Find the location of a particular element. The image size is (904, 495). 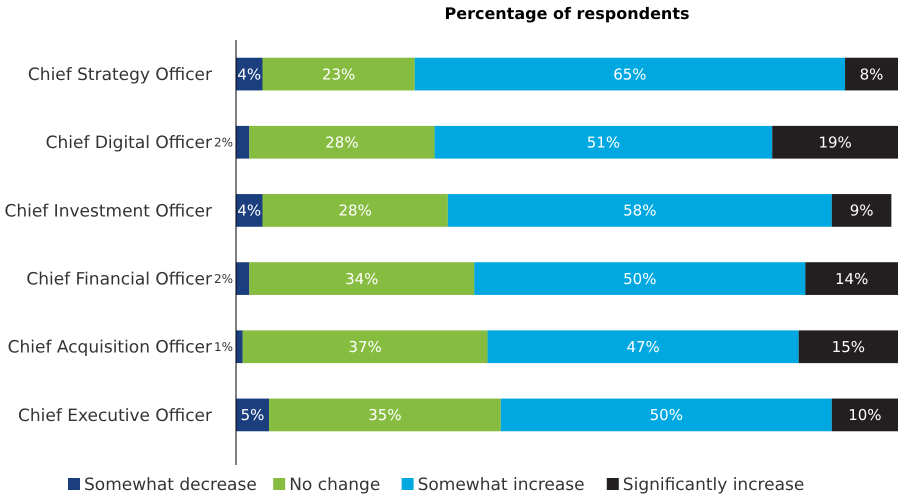

data-label: 65% is located at coordinates (630, 74).